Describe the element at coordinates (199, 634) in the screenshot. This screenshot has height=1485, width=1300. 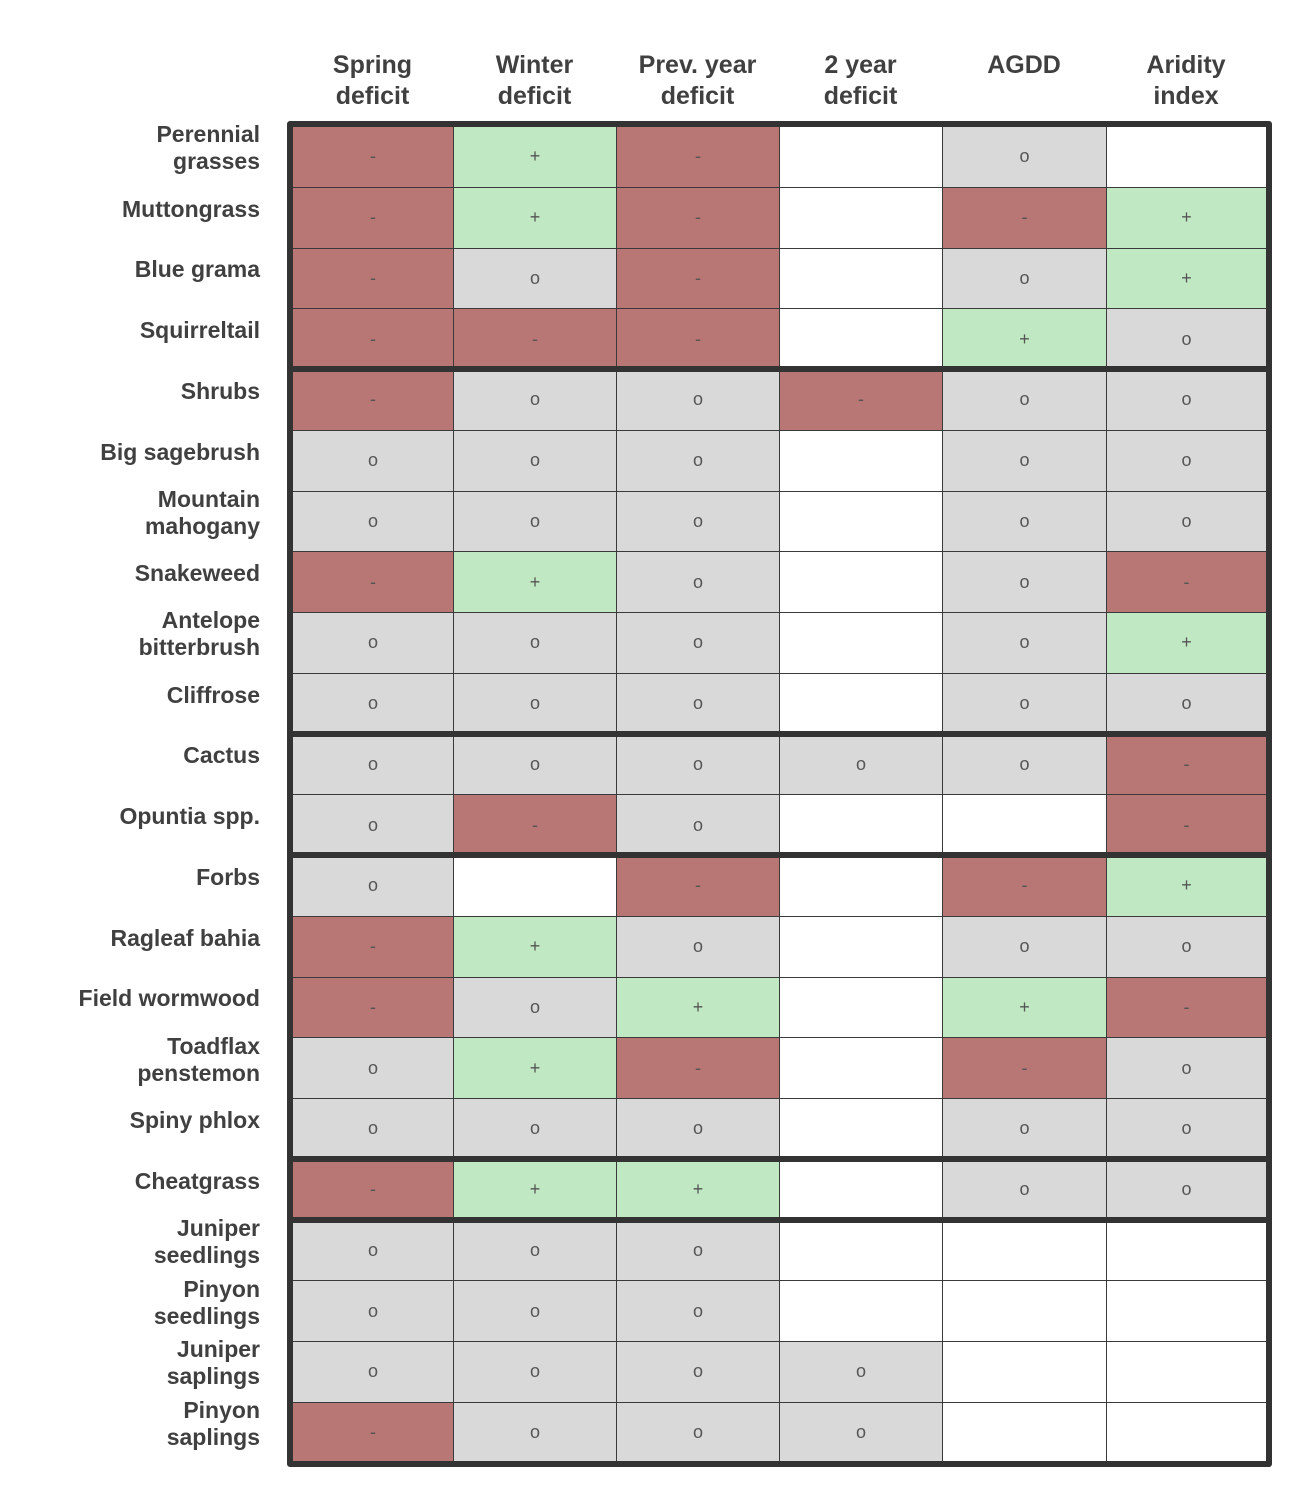
I see `row-label: Antelope bitterbrush` at that location.